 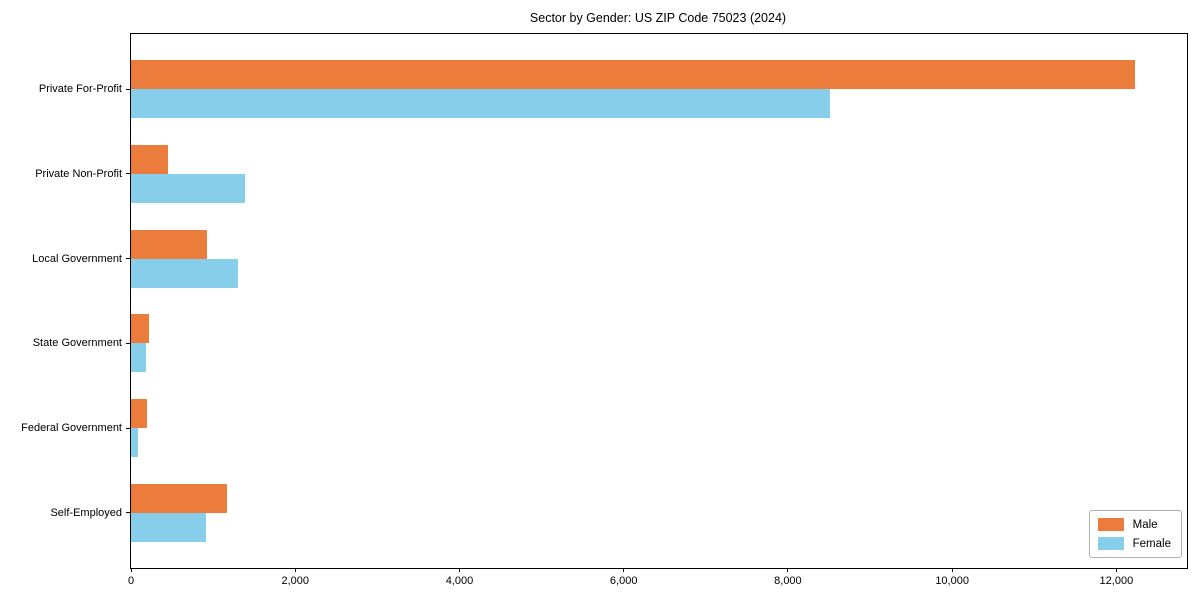 What do you see at coordinates (71, 428) in the screenshot?
I see `y-tick-label: Federal Government` at bounding box center [71, 428].